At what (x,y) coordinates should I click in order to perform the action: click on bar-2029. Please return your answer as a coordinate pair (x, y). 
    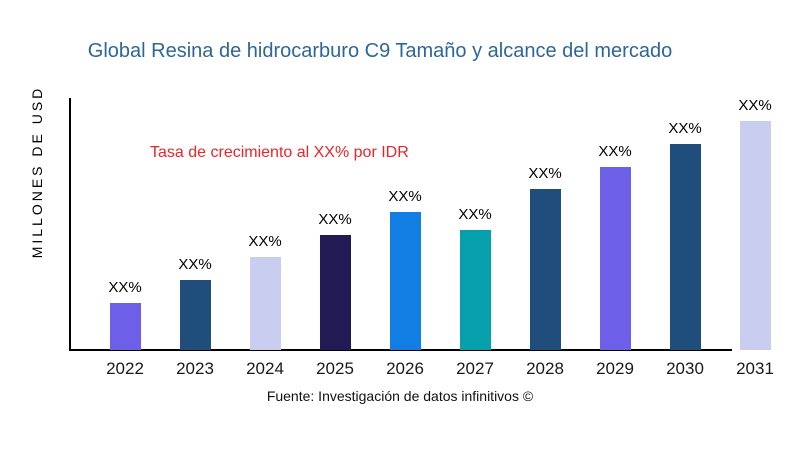
    Looking at the image, I should click on (615, 258).